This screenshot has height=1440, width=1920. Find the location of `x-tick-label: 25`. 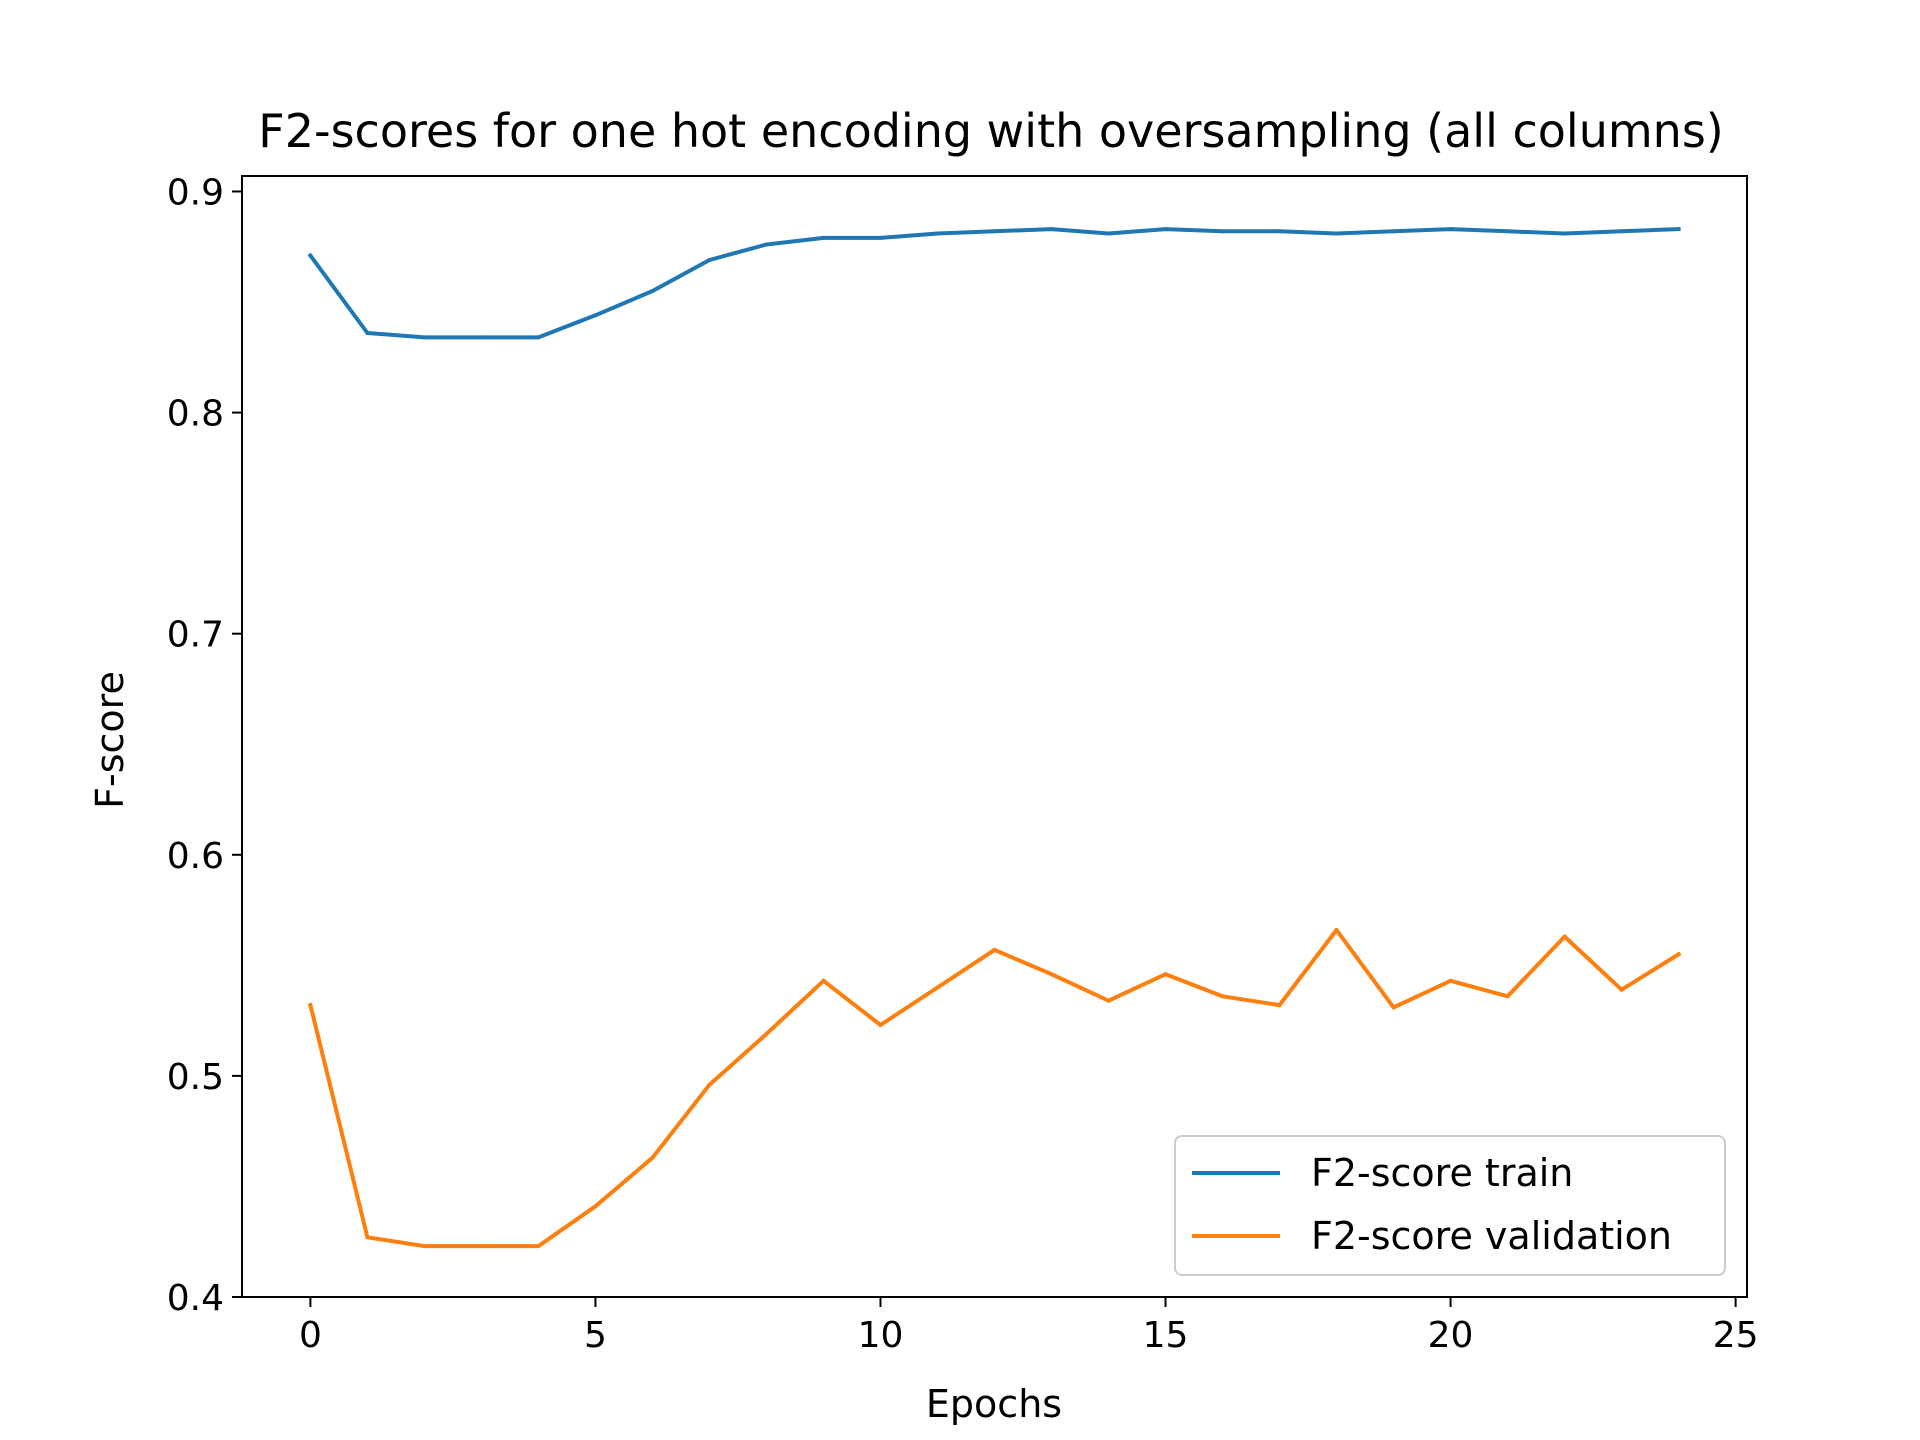

x-tick-label: 25 is located at coordinates (1736, 1335).